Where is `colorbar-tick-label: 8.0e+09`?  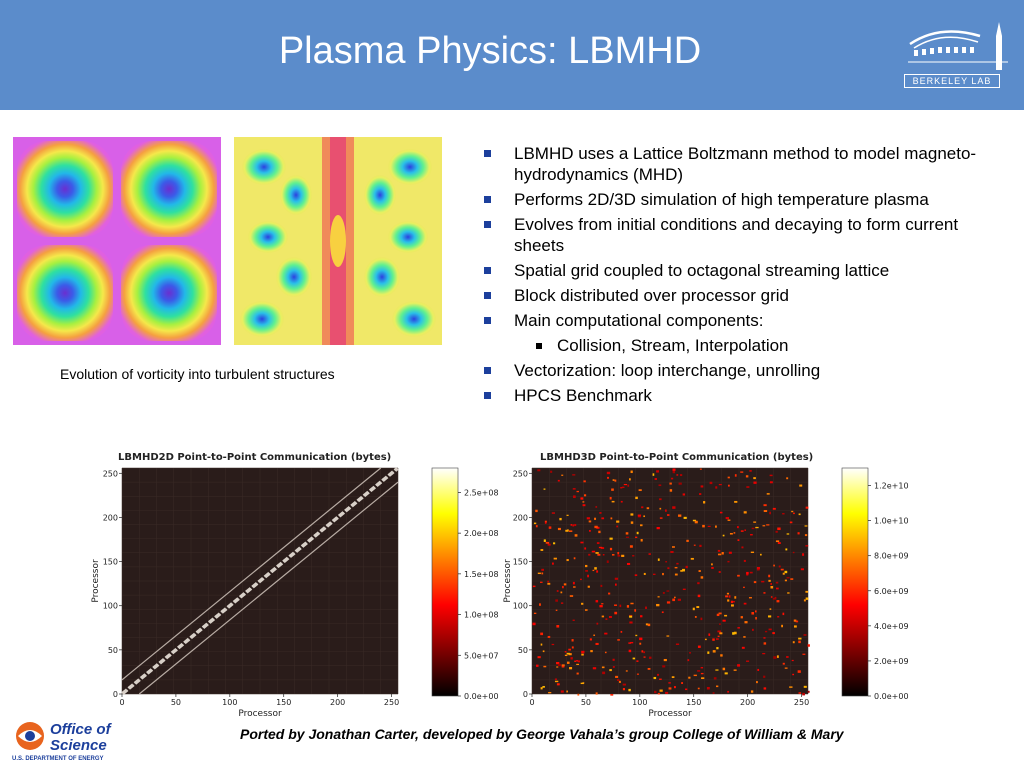 colorbar-tick-label: 8.0e+09 is located at coordinates (891, 556).